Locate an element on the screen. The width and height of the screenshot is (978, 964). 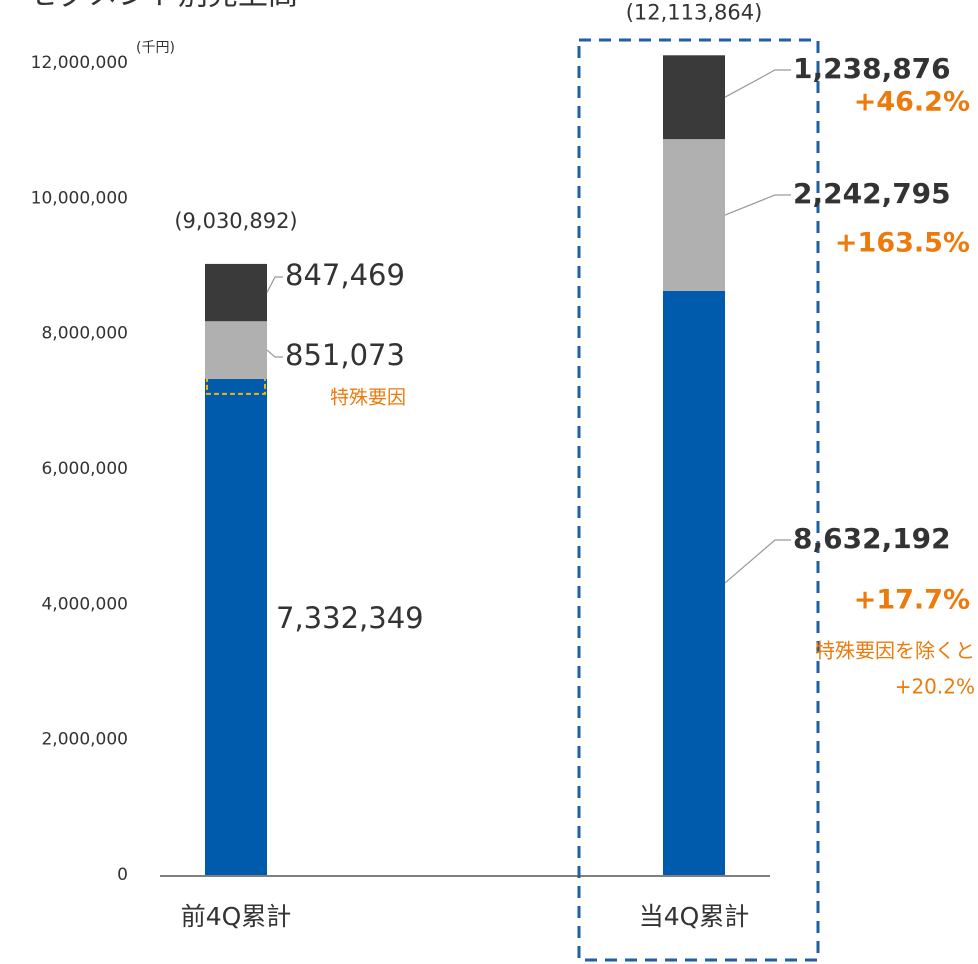
y-tick-label: 10,000,000 is located at coordinates (79, 198).